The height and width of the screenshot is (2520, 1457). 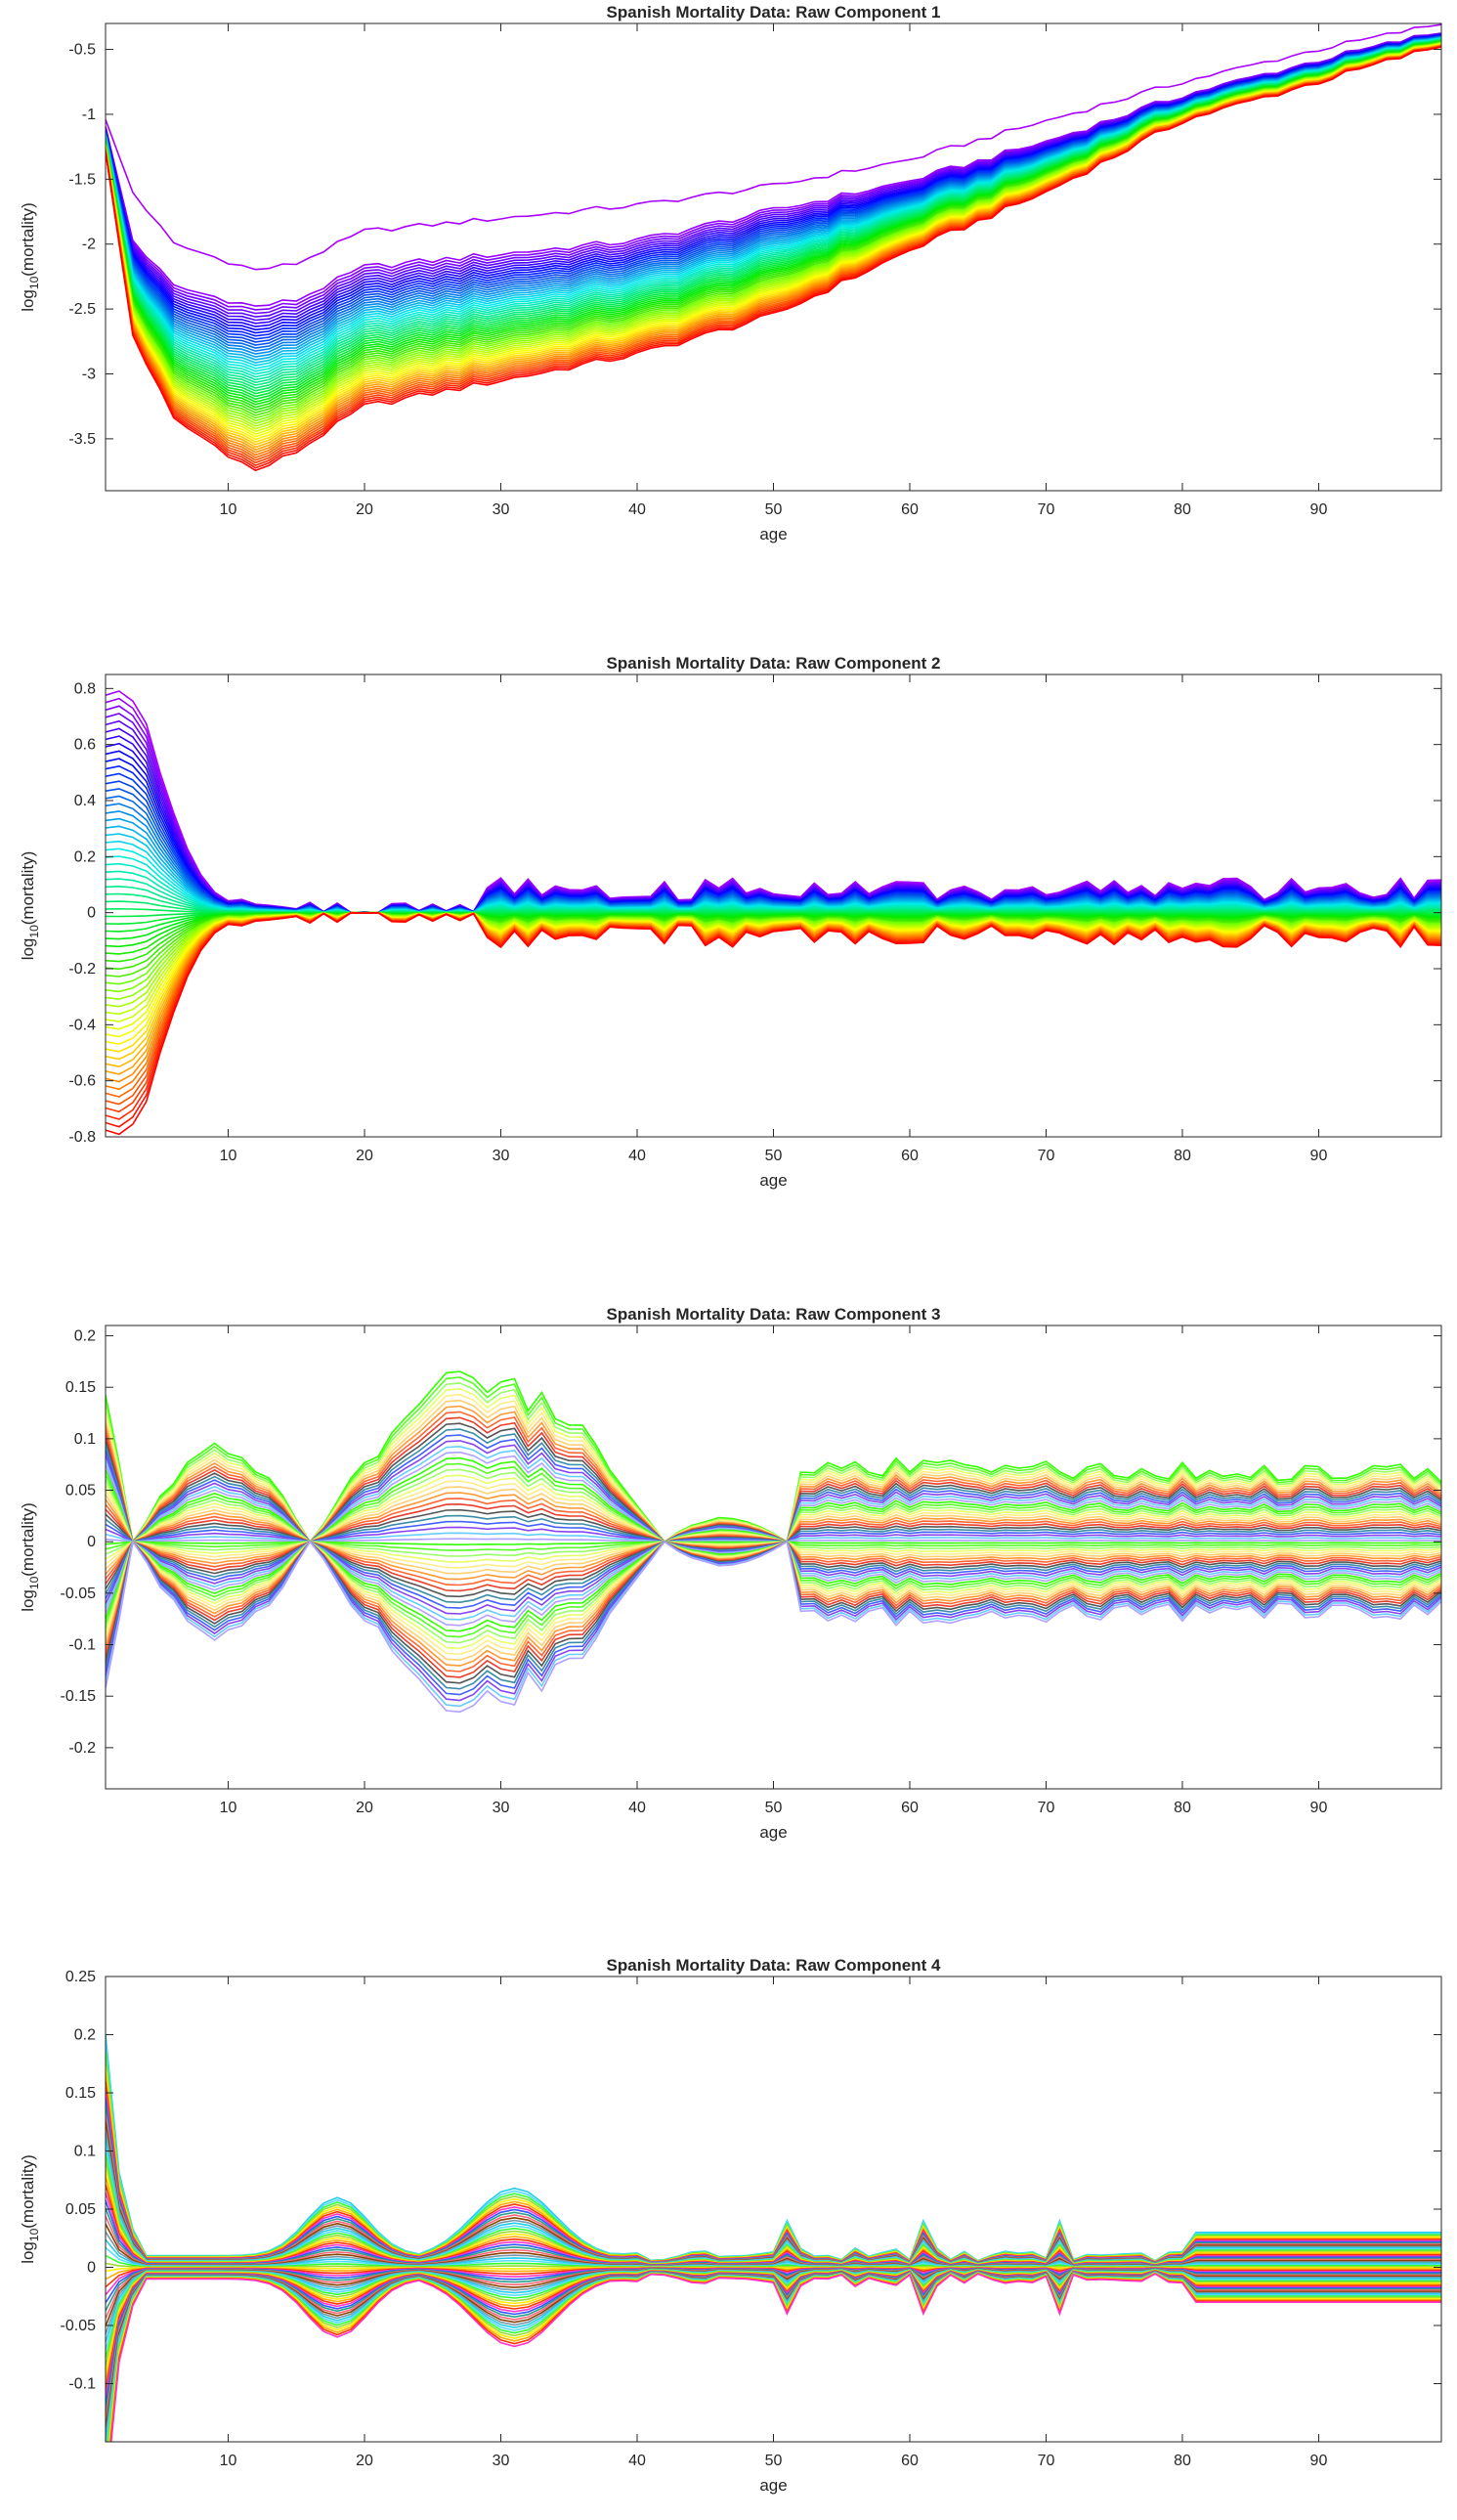 I want to click on chart-title: Spanish Mortality Data: Raw Component 1, so click(x=774, y=12).